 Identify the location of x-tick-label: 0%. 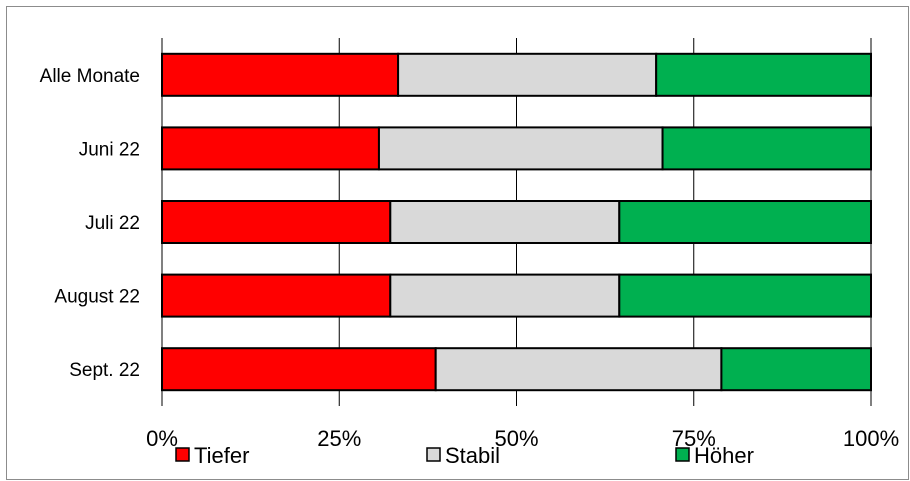
(162, 438).